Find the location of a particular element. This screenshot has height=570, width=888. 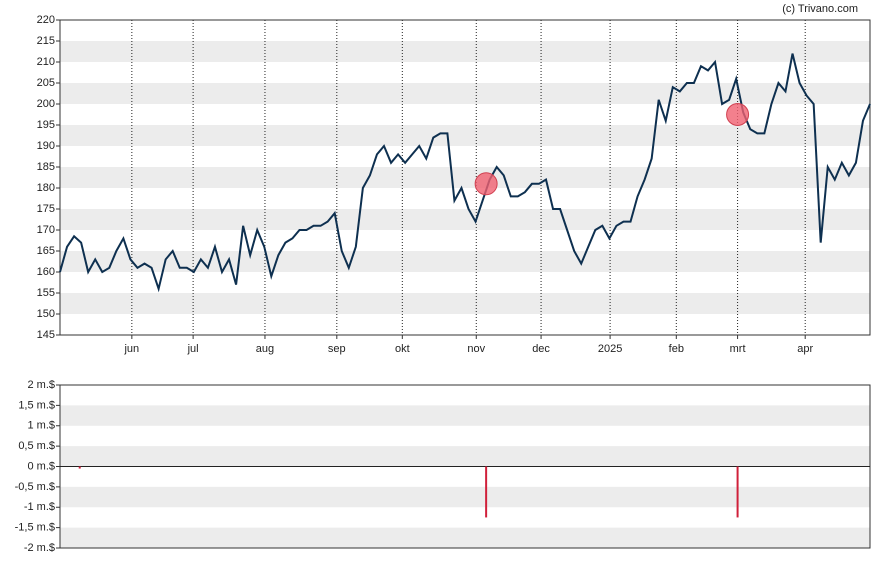

y-tick-label: 2 m.$ is located at coordinates (41, 385).